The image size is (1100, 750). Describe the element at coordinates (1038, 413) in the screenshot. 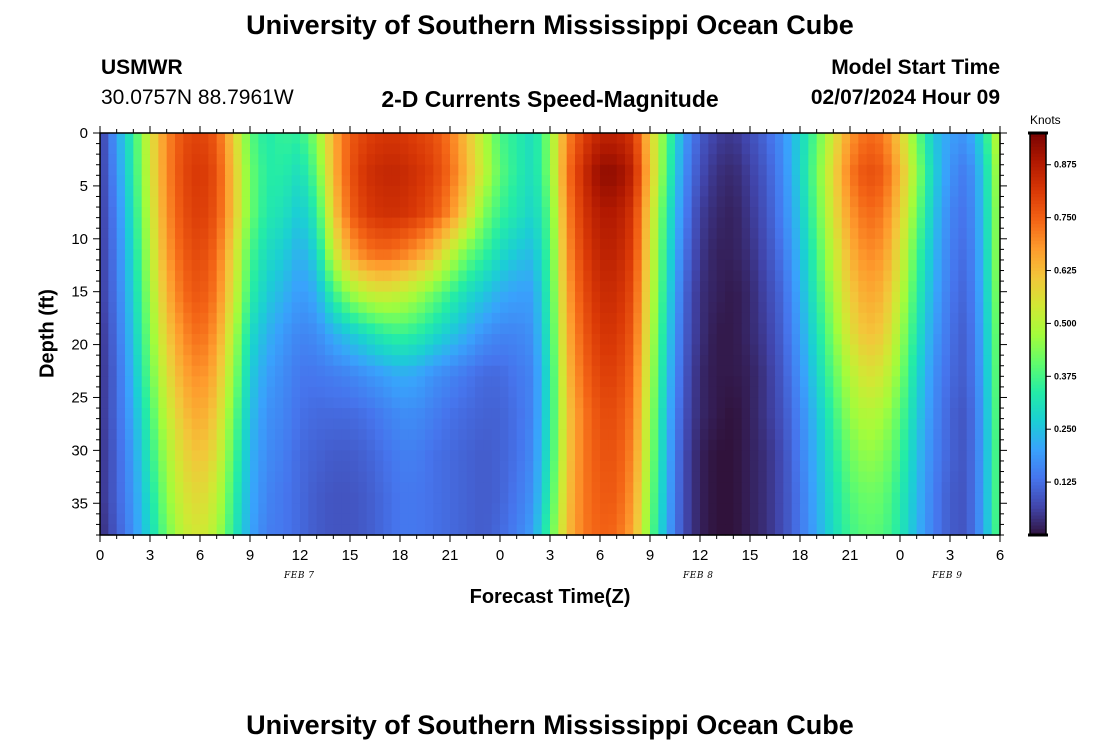

I see `colorbar-swatch` at that location.